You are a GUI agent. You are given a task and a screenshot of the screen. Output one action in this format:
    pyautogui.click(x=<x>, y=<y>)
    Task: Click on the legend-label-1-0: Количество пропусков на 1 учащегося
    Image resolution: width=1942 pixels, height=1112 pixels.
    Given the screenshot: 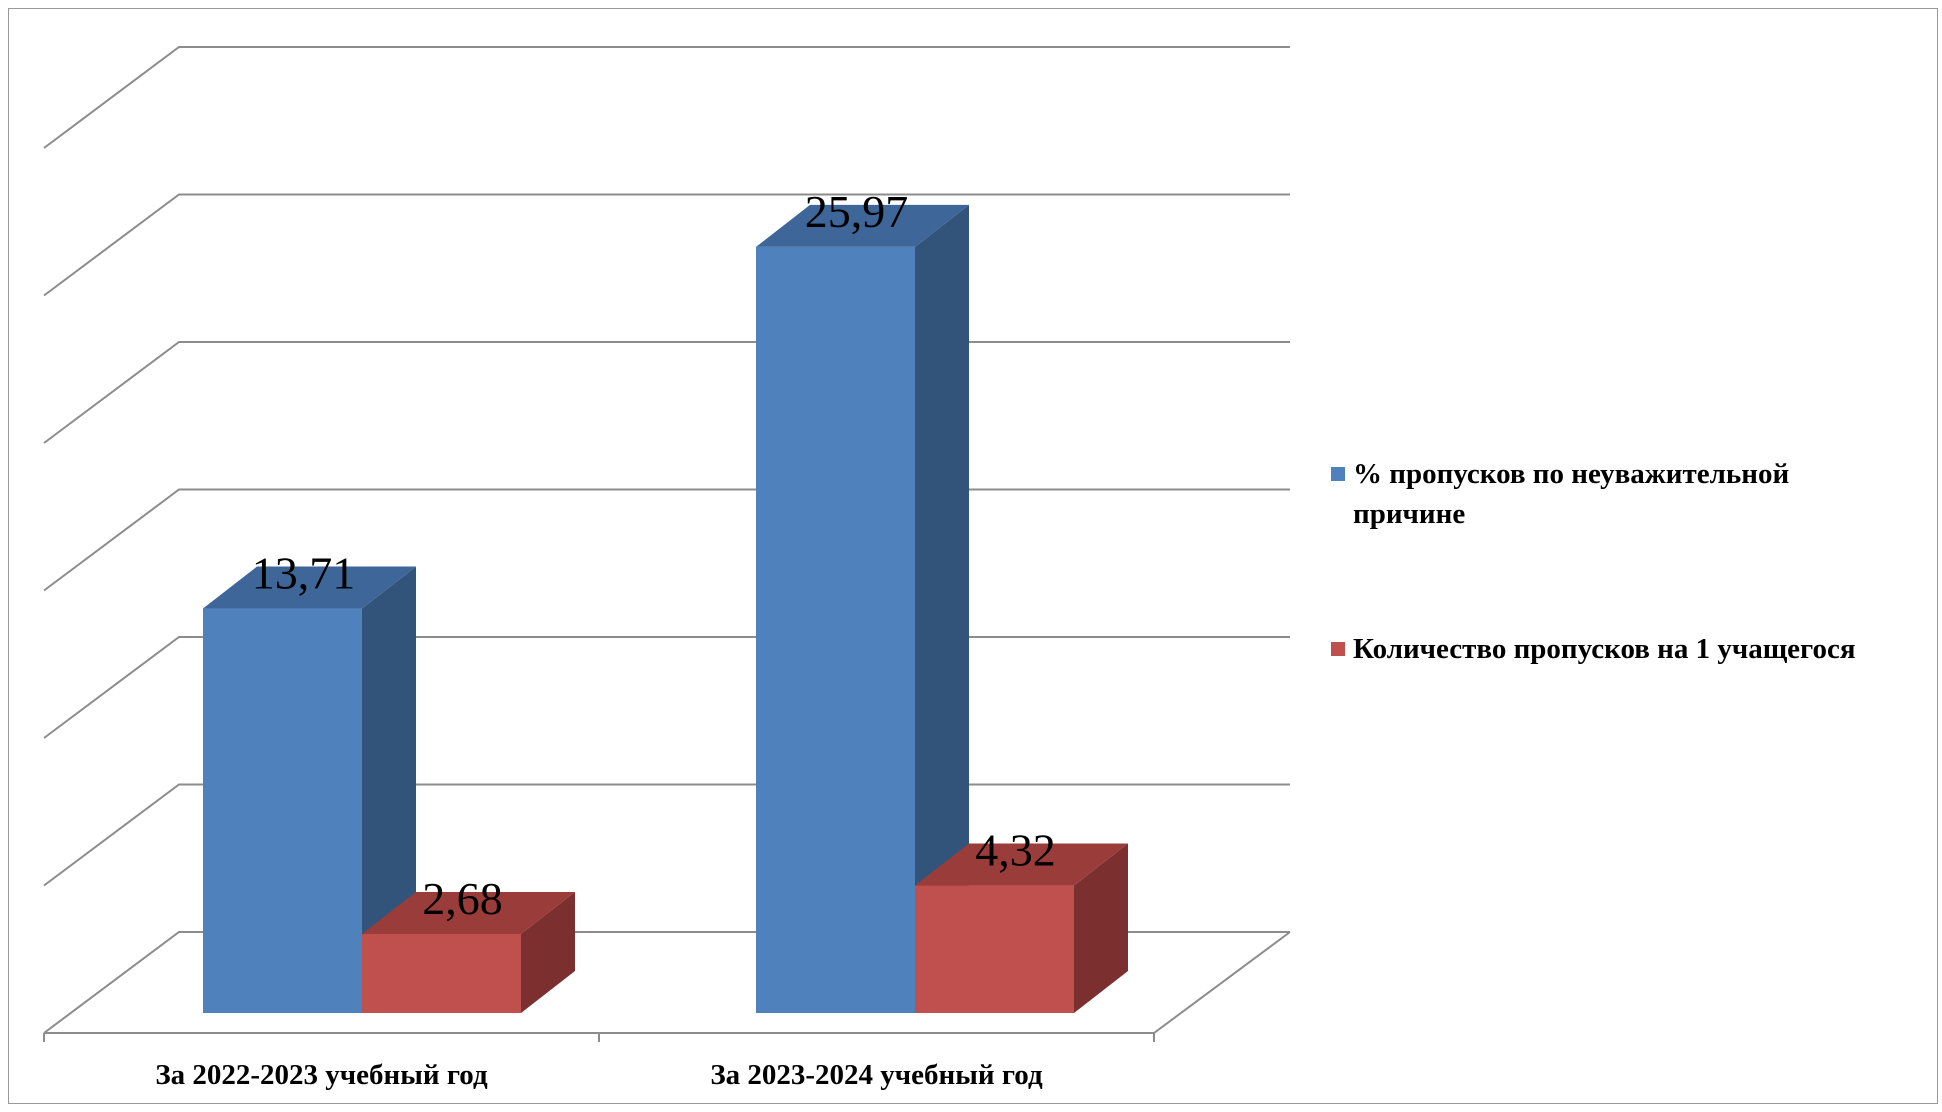 What is the action you would take?
    pyautogui.click(x=1604, y=649)
    